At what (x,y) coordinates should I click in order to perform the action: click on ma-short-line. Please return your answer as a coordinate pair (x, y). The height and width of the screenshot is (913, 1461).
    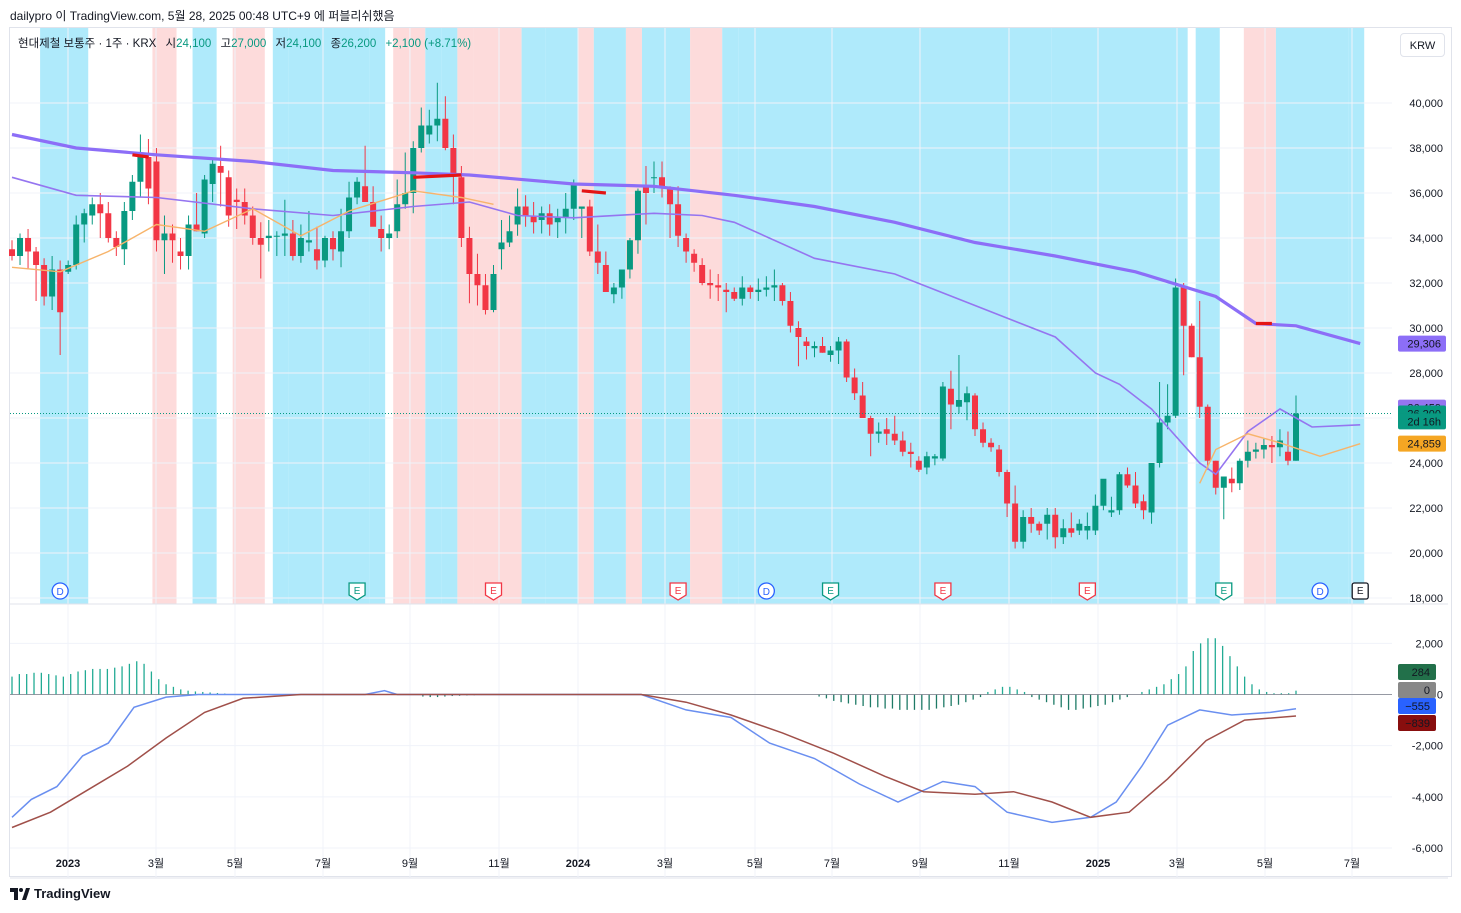
    Looking at the image, I should click on (252, 231).